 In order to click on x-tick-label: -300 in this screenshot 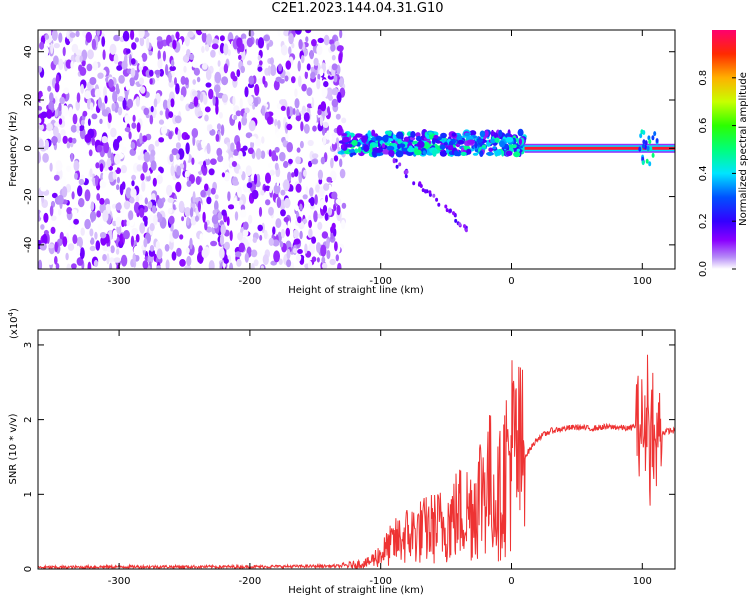, I will do `click(119, 581)`.